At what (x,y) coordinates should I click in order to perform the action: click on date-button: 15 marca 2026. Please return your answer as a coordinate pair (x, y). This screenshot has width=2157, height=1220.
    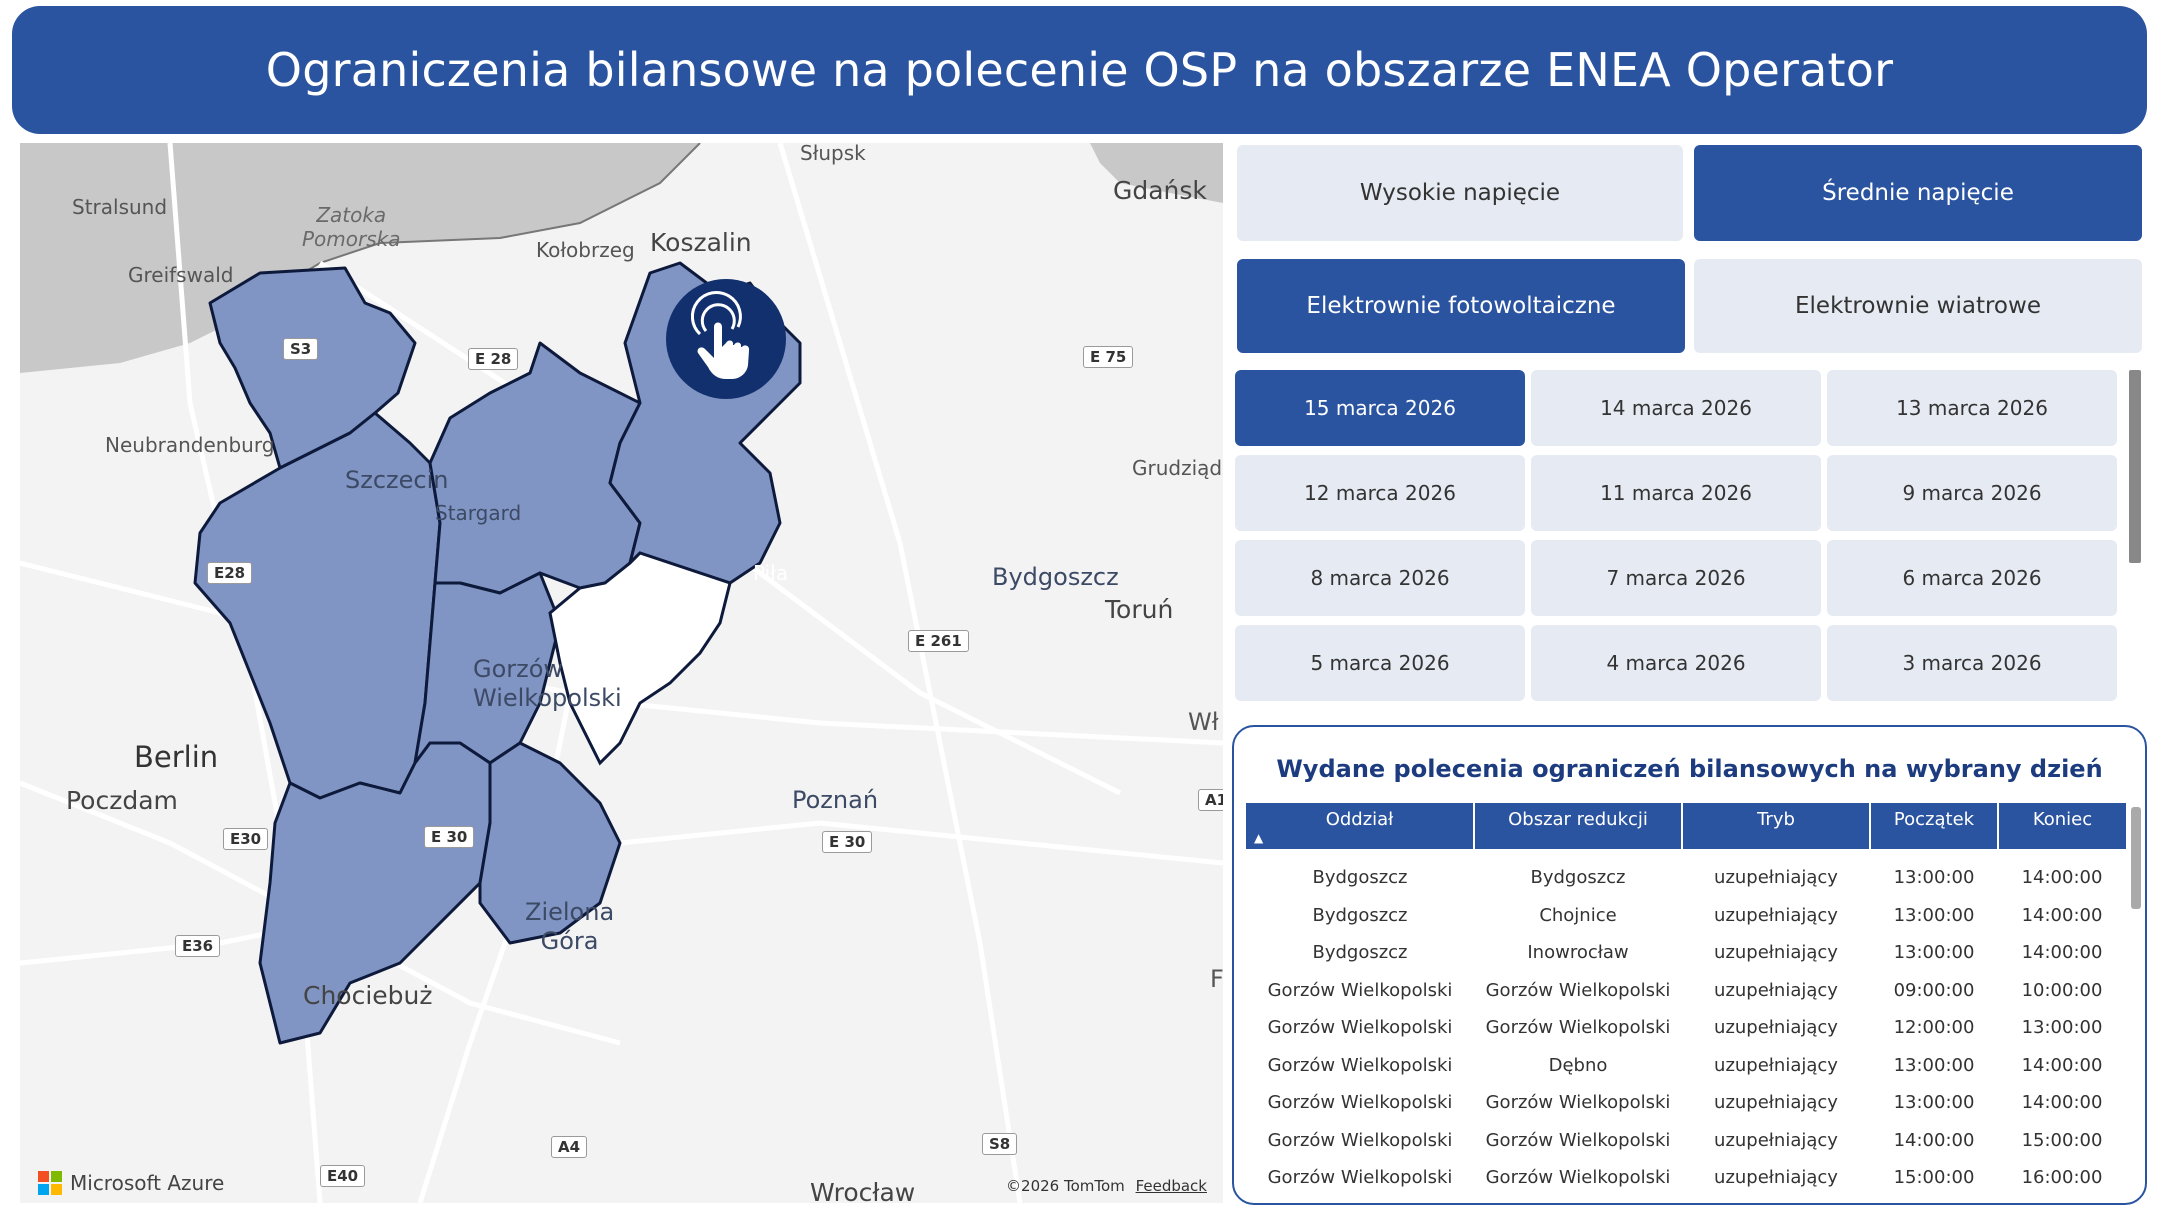
    Looking at the image, I should click on (1380, 408).